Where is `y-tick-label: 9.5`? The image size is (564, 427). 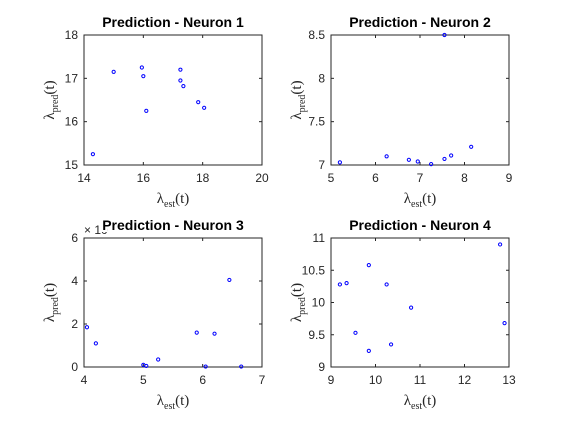
y-tick-label: 9.5 is located at coordinates (316, 335).